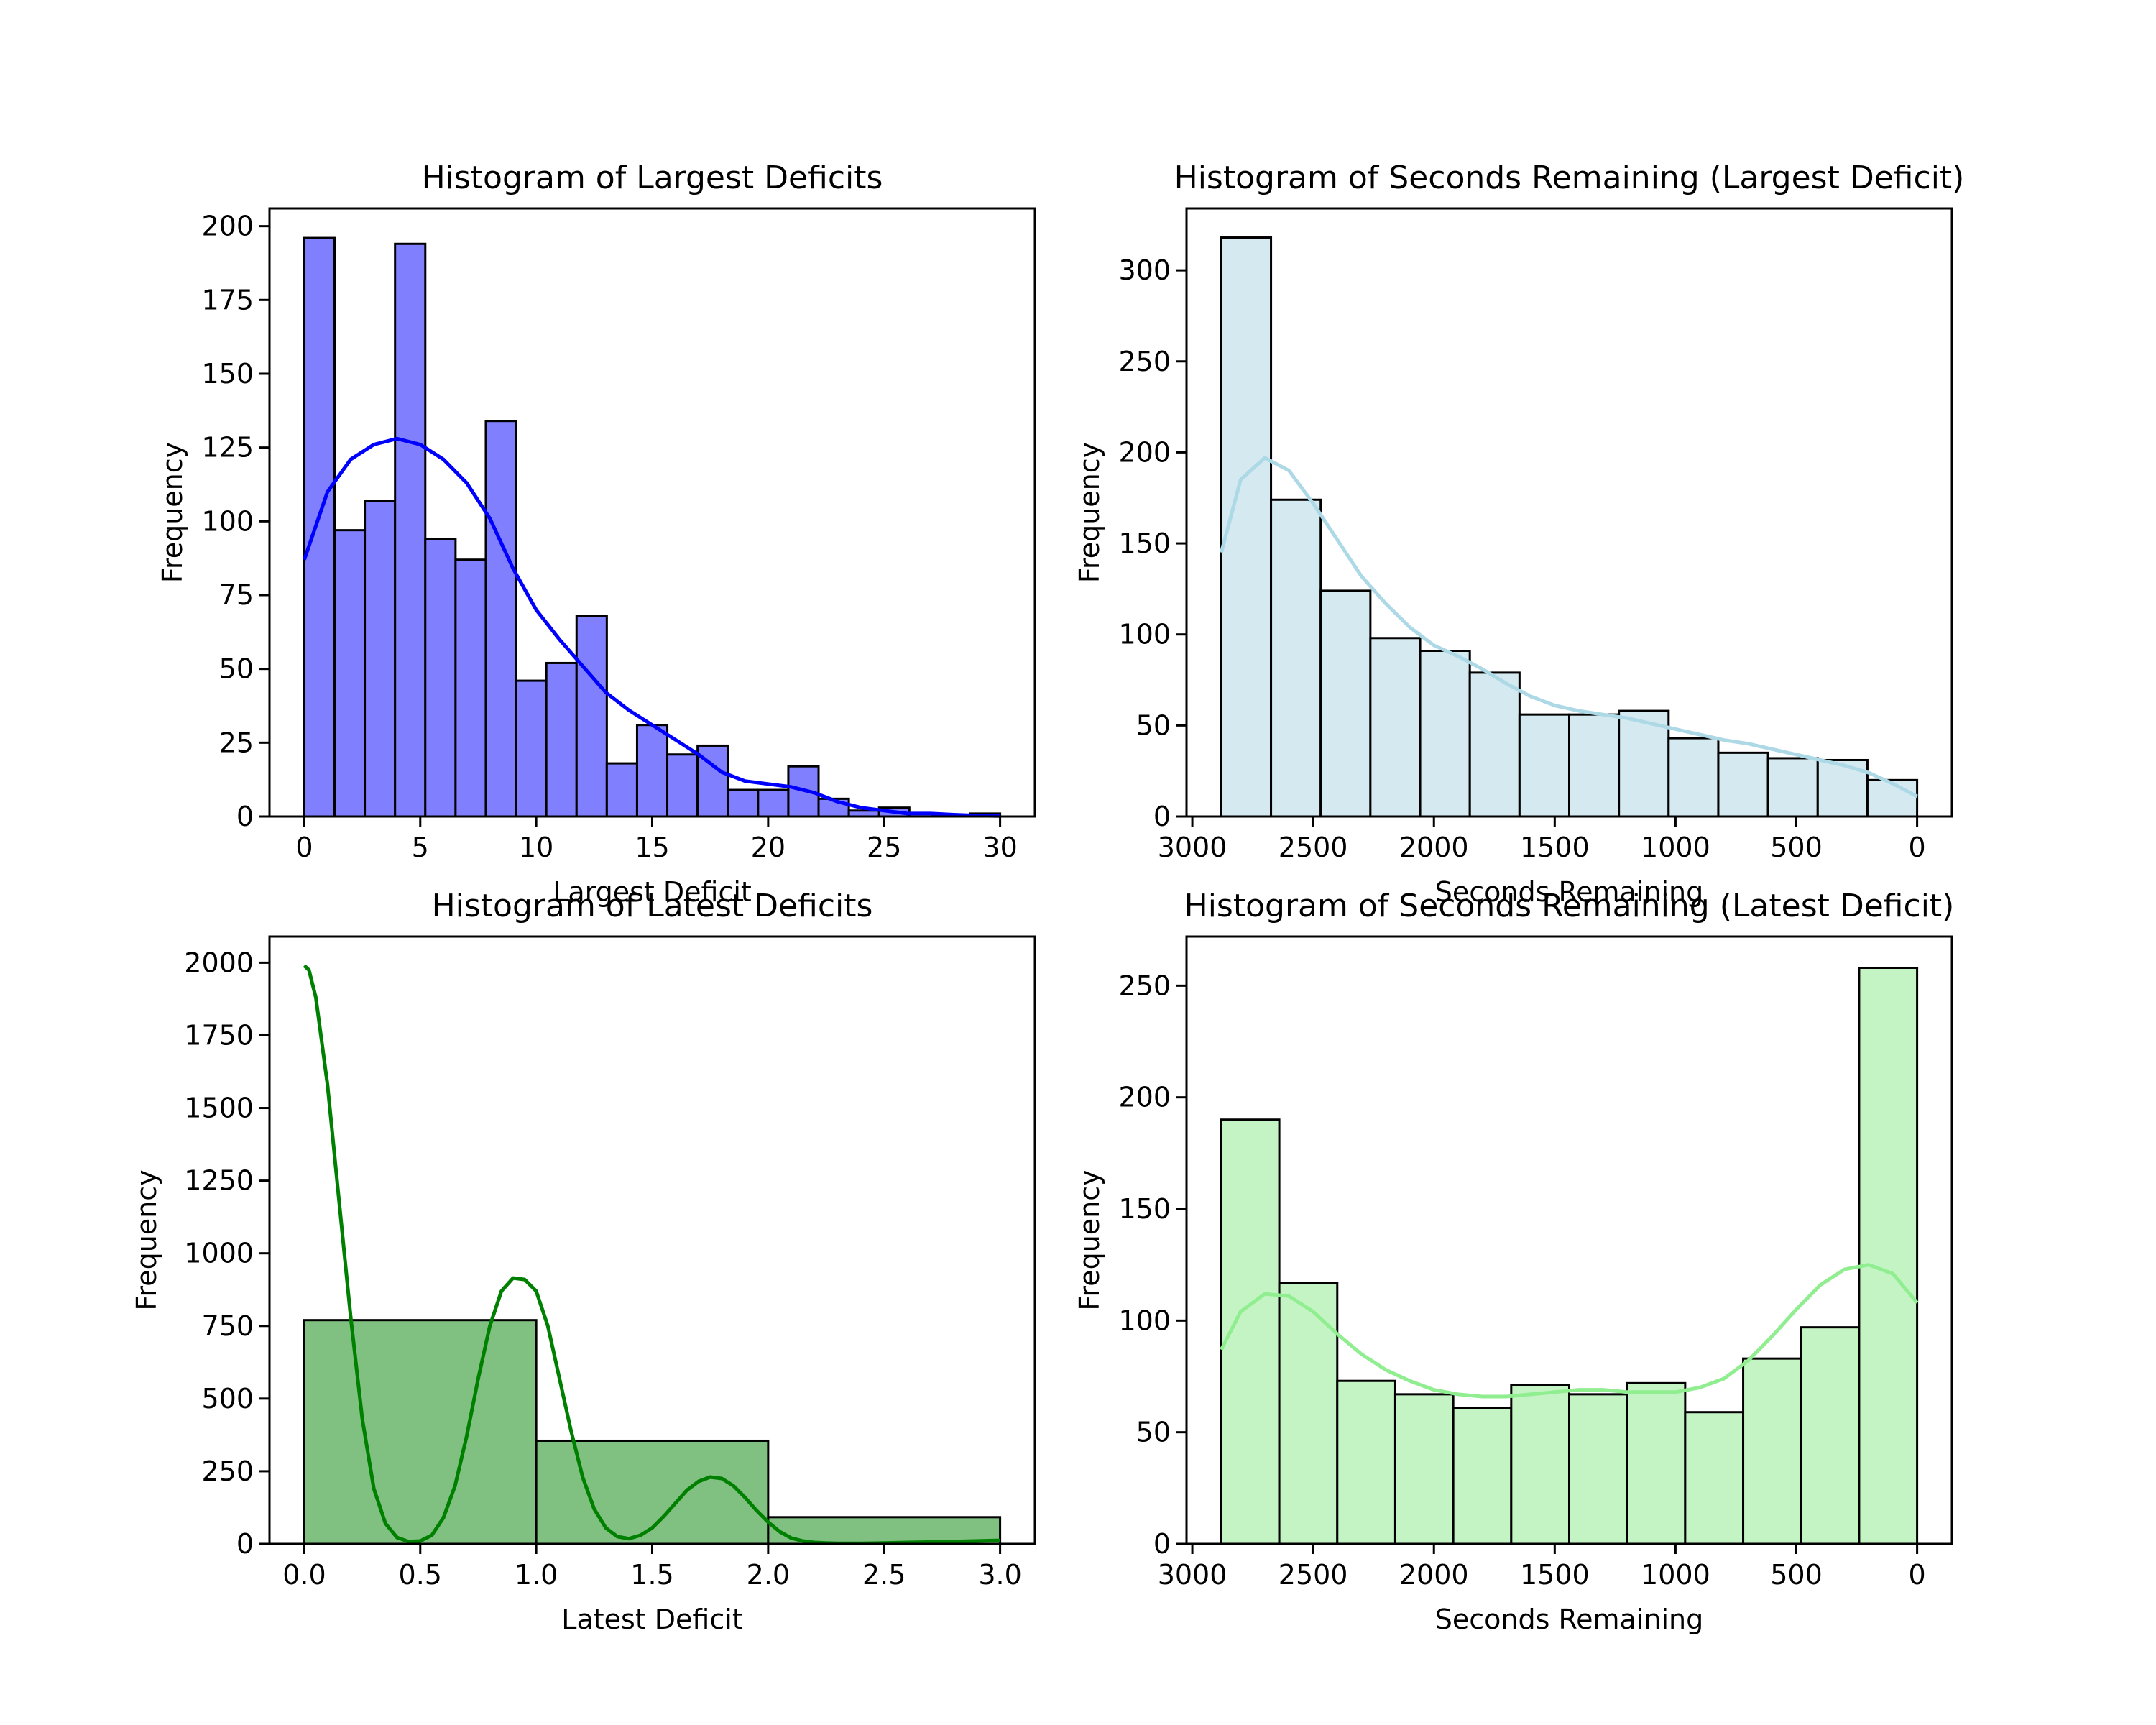 Image resolution: width=2156 pixels, height=1725 pixels. I want to click on x-axis-label: Largest Deficit, so click(653, 892).